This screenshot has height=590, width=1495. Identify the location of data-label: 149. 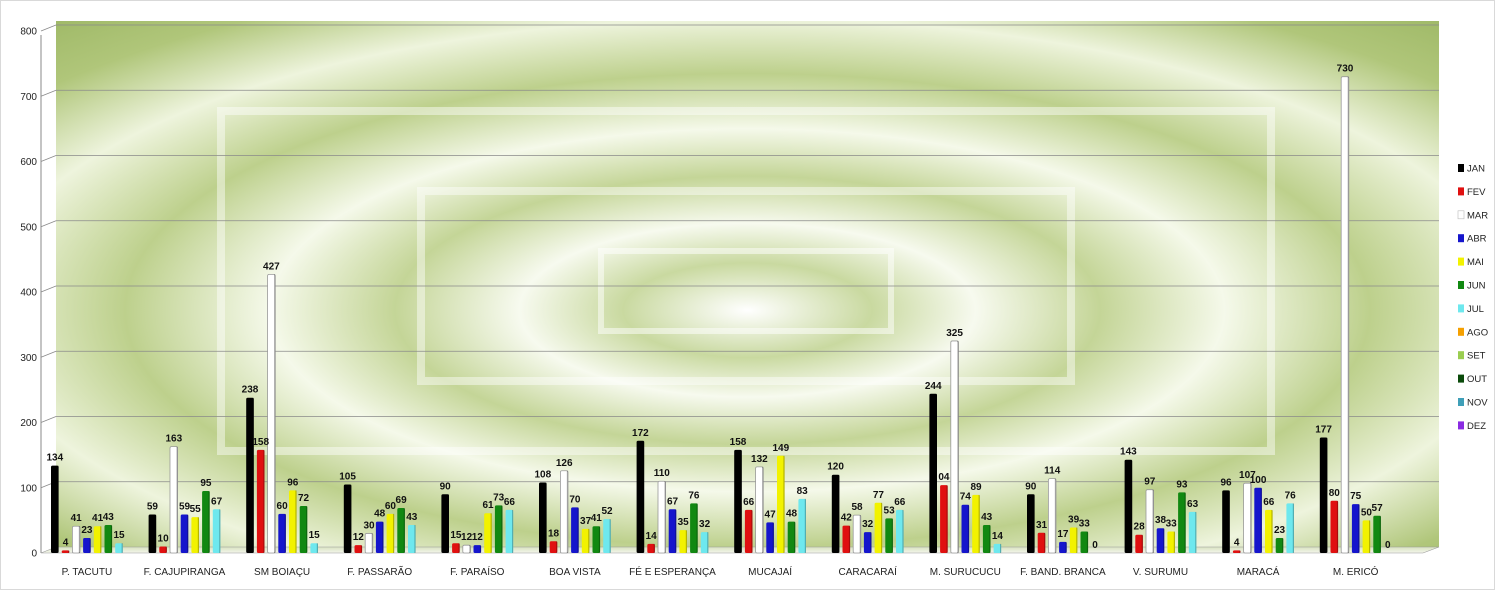
(780, 448).